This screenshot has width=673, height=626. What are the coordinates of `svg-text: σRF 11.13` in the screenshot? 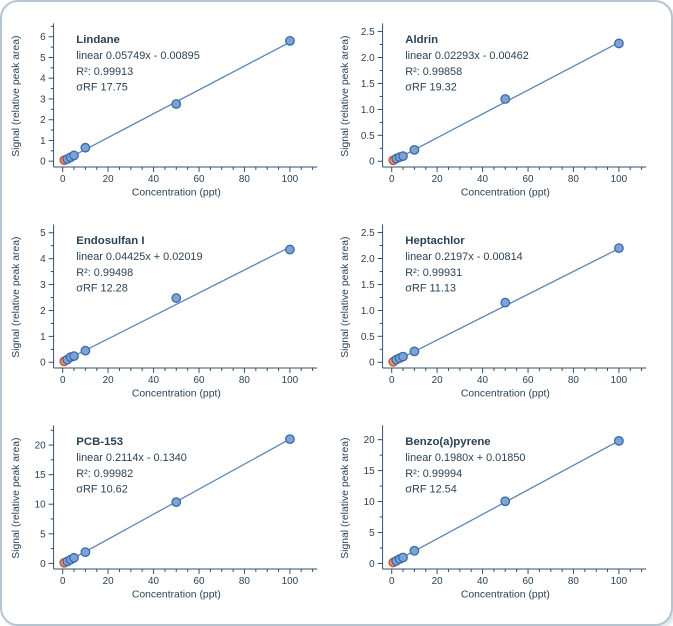 It's located at (430, 289).